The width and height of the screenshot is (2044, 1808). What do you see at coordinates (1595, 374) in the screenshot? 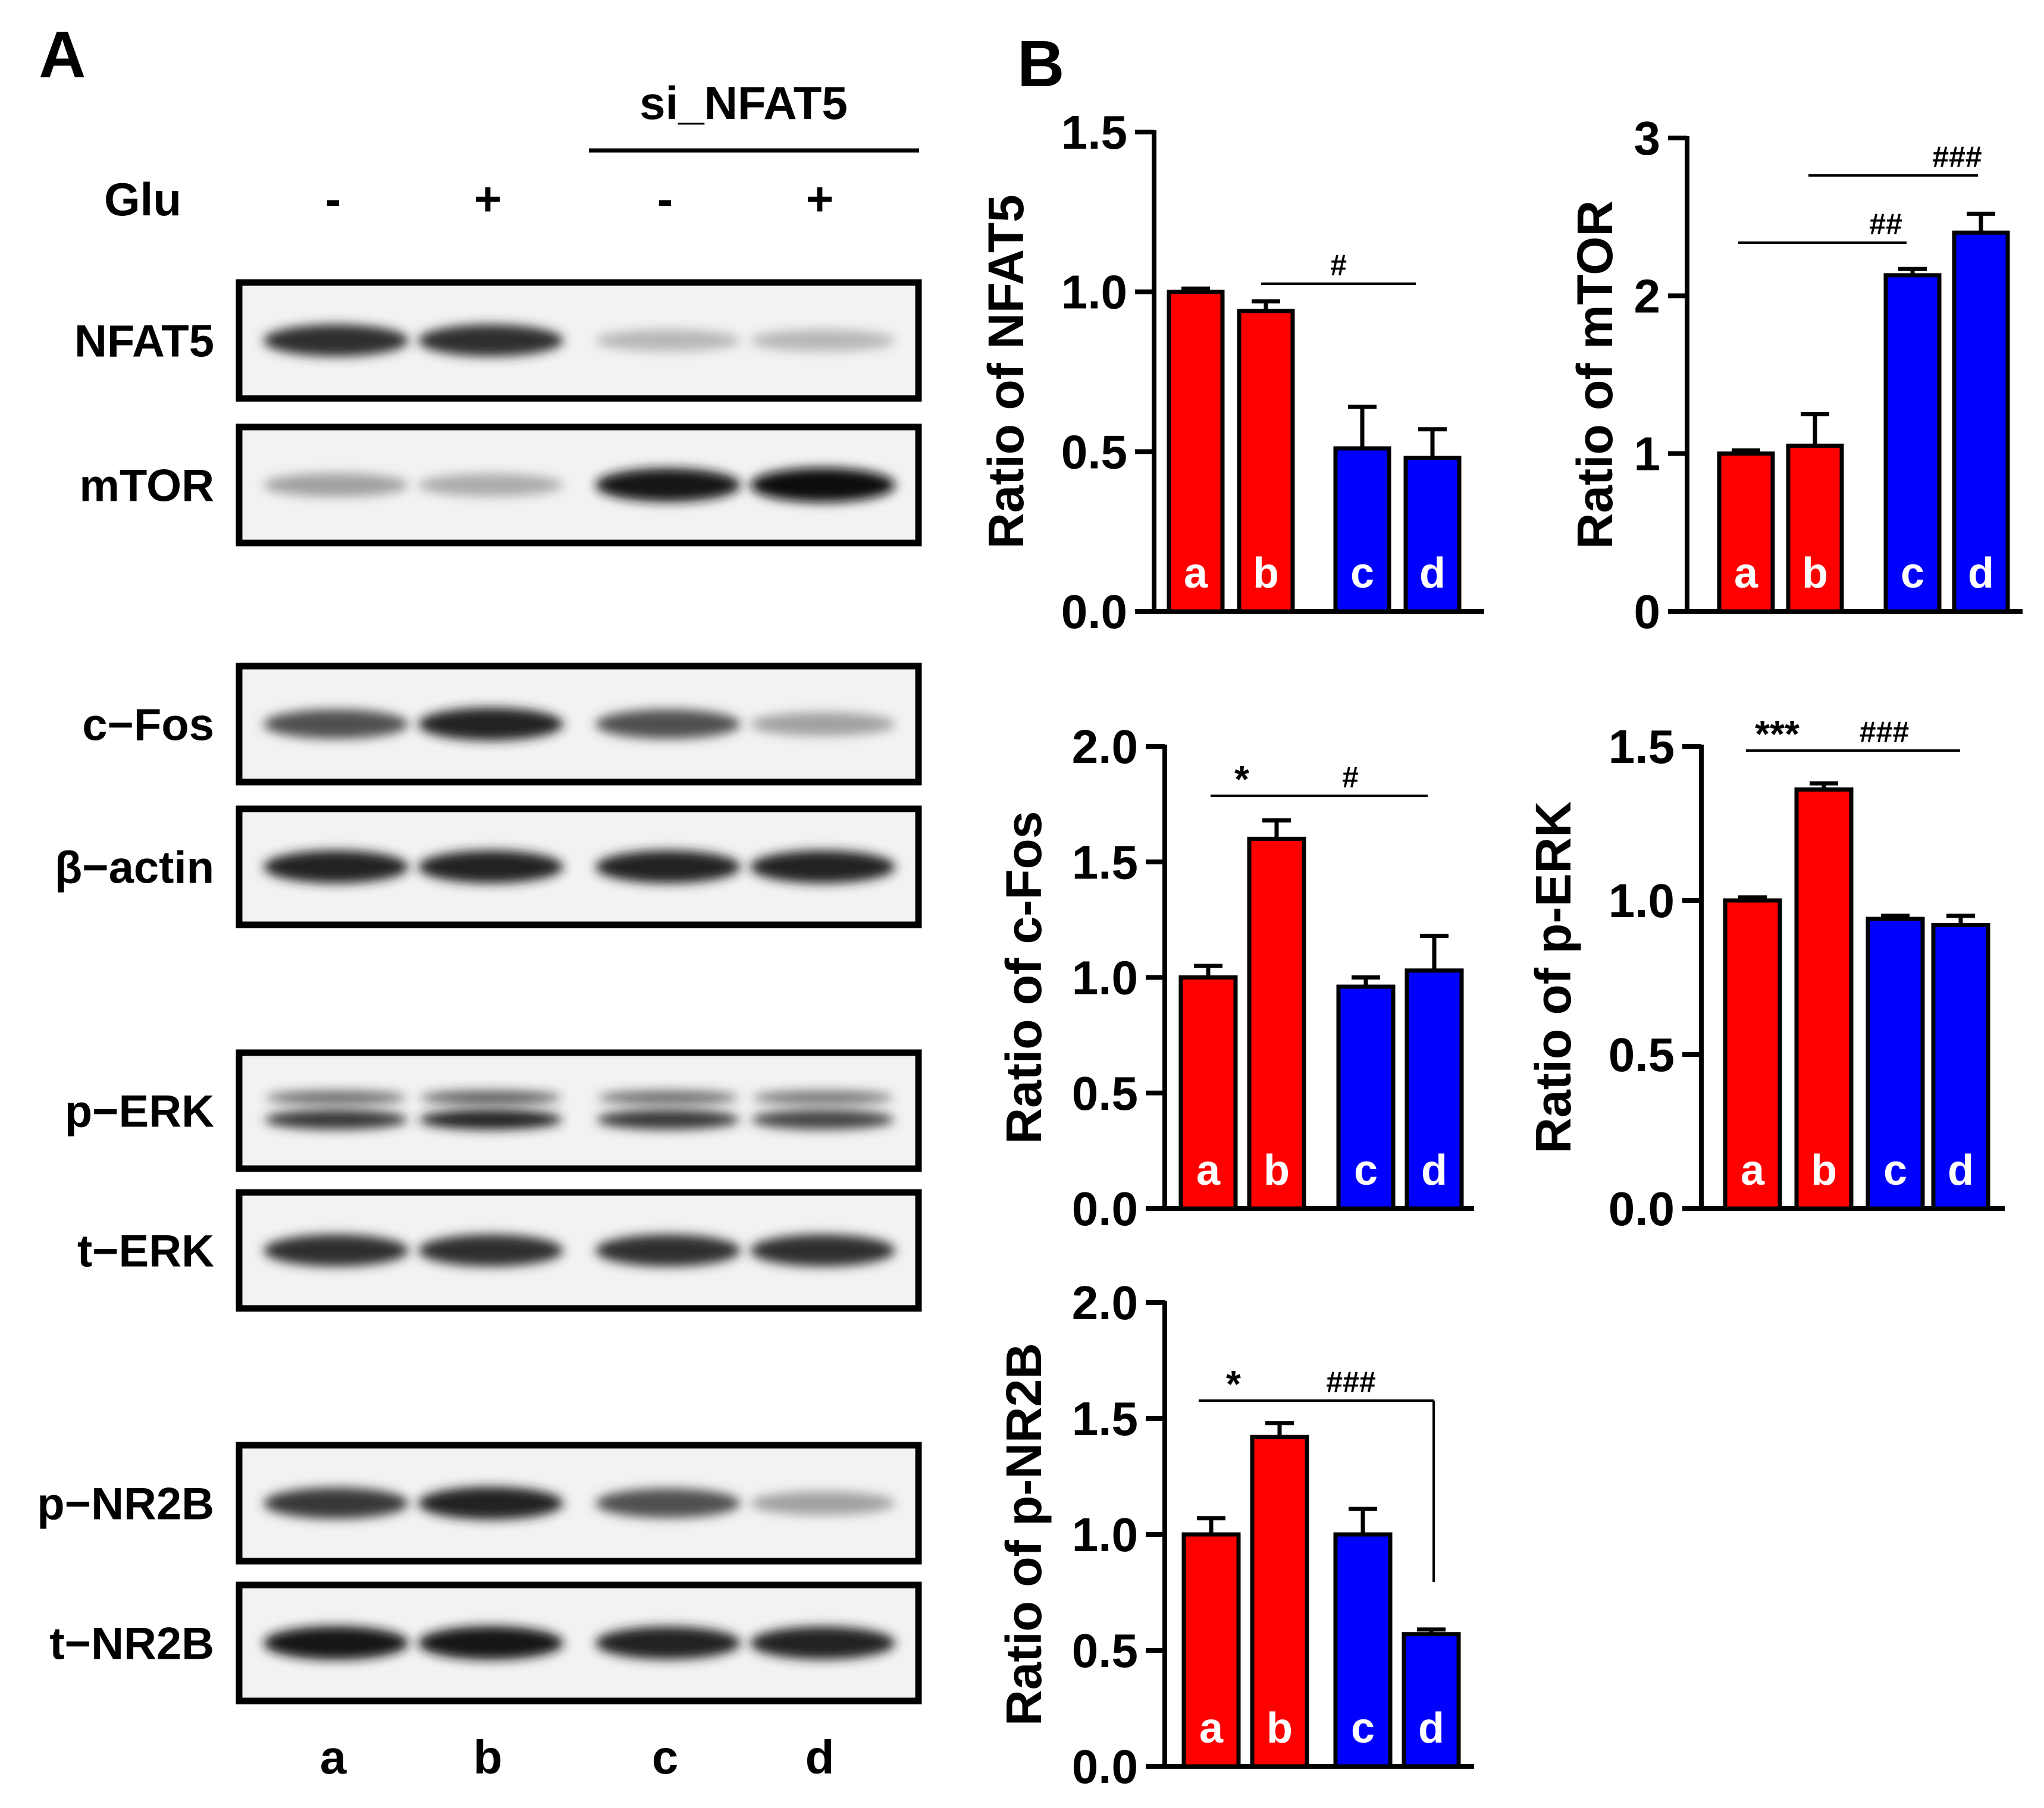
I see `y-axis-label: Ratio of mTOR` at bounding box center [1595, 374].